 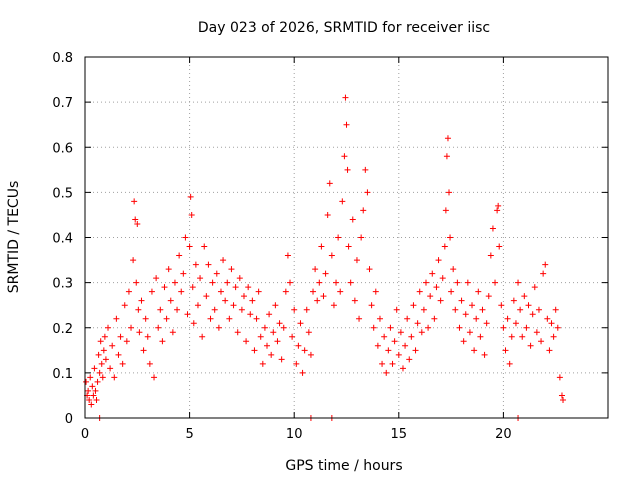 I want to click on y-tick-label: 0.2, so click(x=62, y=329).